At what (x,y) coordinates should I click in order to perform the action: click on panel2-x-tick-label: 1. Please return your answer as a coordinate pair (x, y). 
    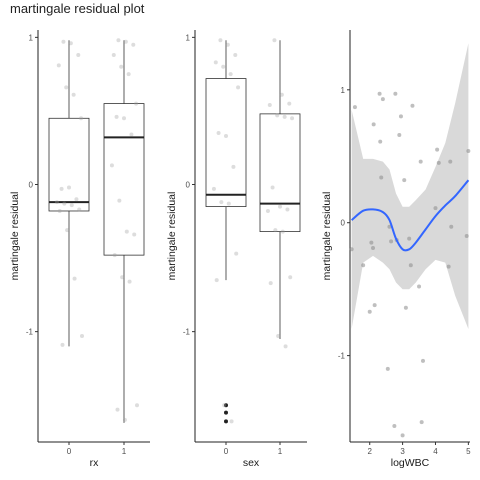
    Looking at the image, I should click on (280, 451).